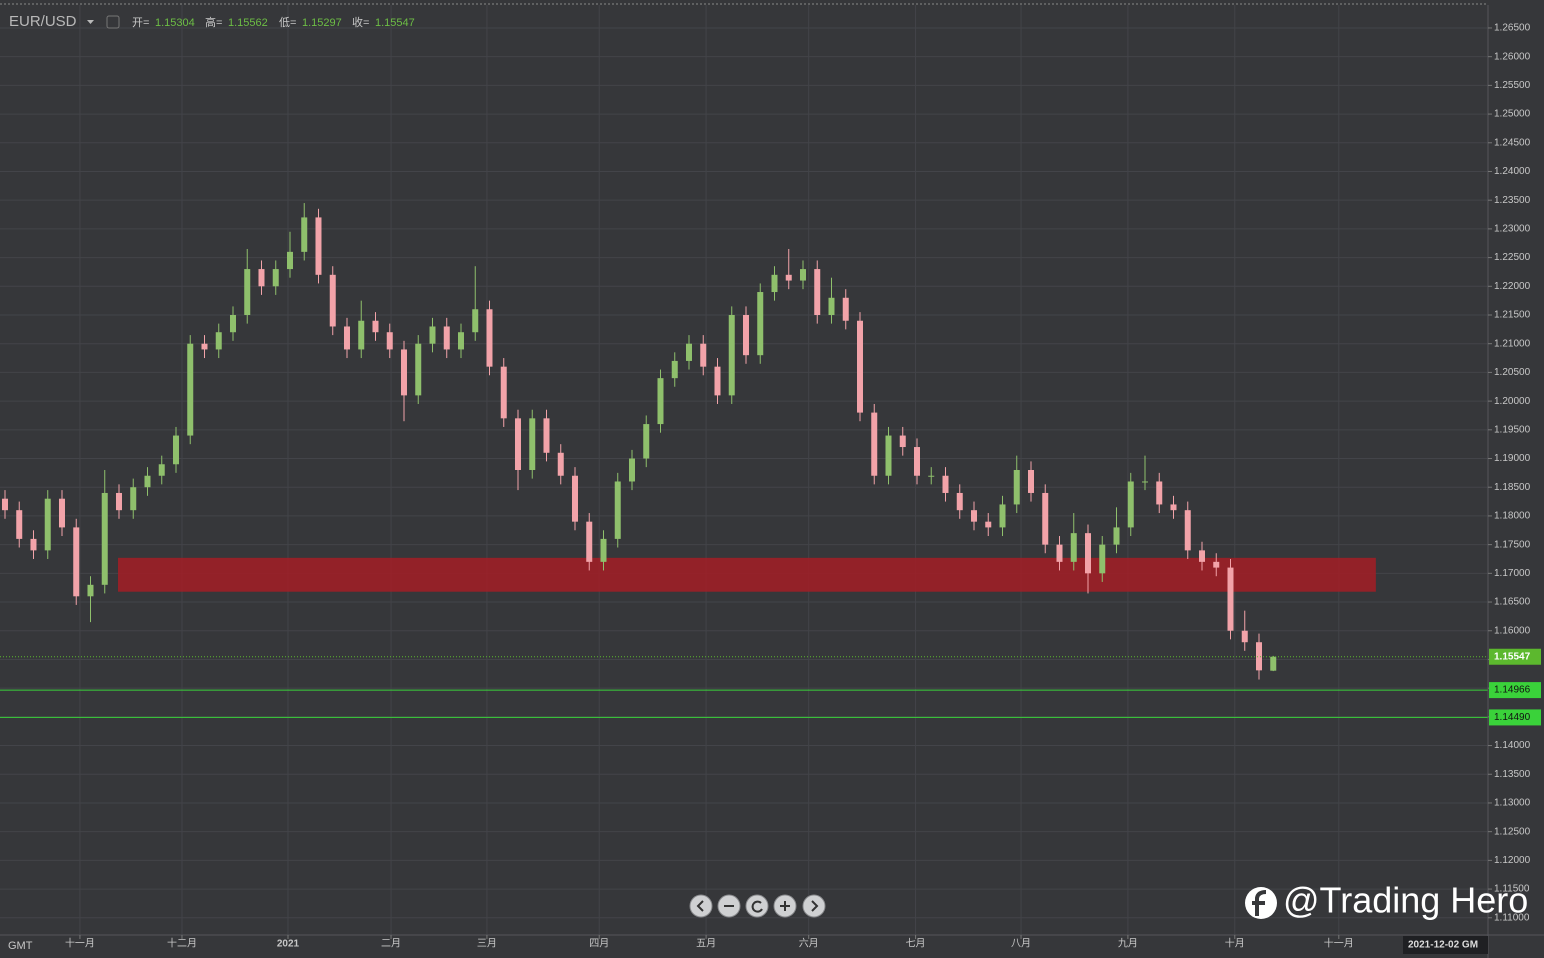 The width and height of the screenshot is (1544, 958). What do you see at coordinates (113, 22) in the screenshot?
I see `settings-icon` at bounding box center [113, 22].